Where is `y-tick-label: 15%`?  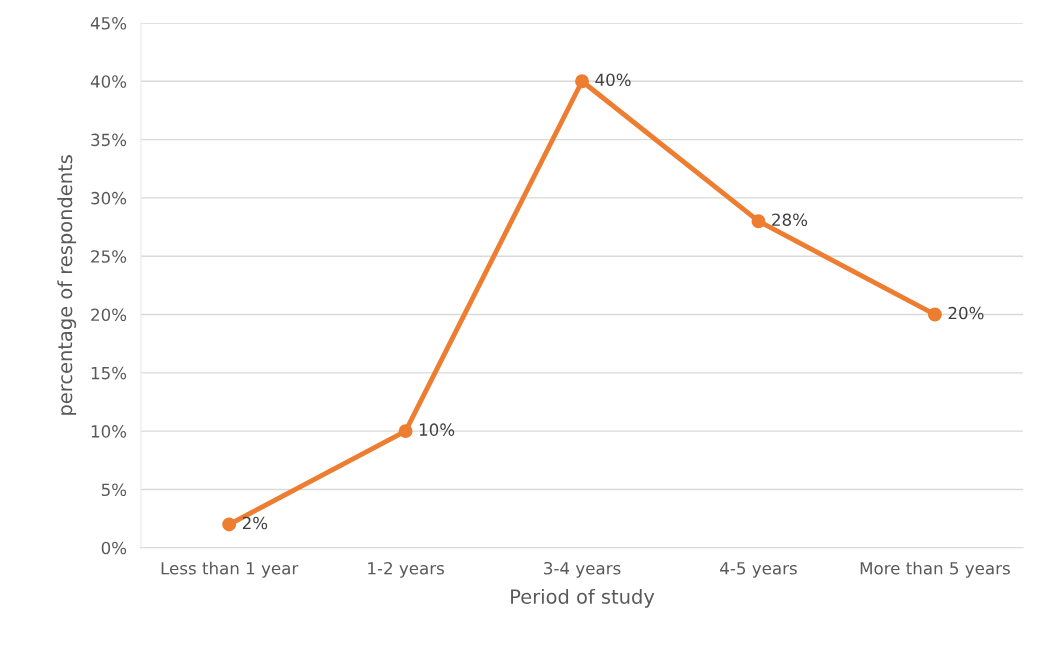
y-tick-label: 15% is located at coordinates (109, 373).